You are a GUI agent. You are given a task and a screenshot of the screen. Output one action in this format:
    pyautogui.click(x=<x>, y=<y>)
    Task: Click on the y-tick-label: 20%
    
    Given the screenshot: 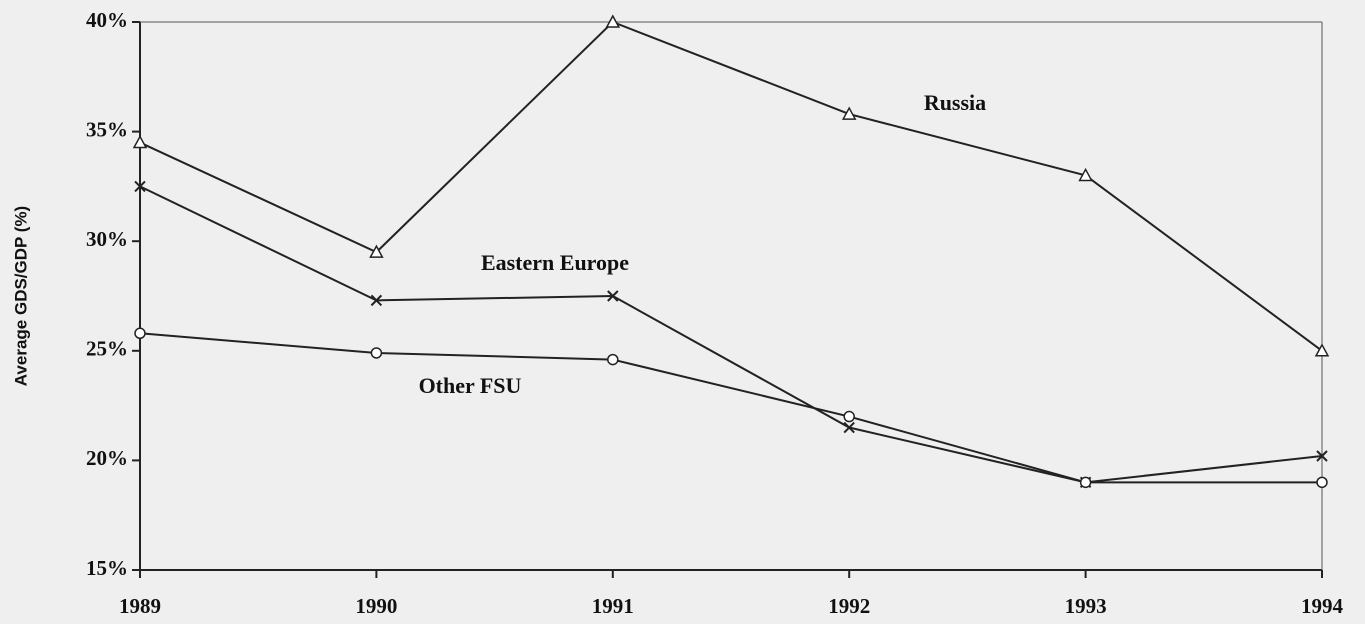 What is the action you would take?
    pyautogui.click(x=107, y=458)
    